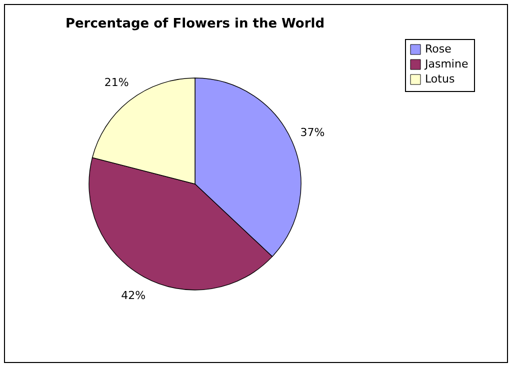 The width and height of the screenshot is (514, 369). What do you see at coordinates (133, 295) in the screenshot?
I see `data-label: 42%` at bounding box center [133, 295].